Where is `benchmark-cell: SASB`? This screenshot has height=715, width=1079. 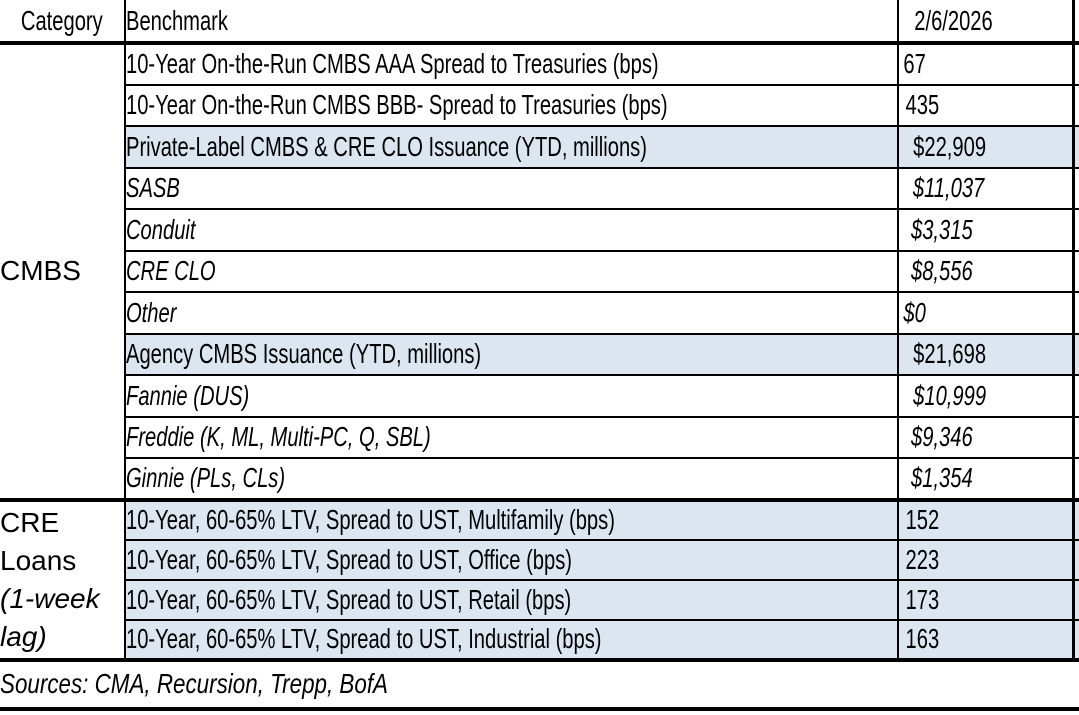 benchmark-cell: SASB is located at coordinates (511, 188).